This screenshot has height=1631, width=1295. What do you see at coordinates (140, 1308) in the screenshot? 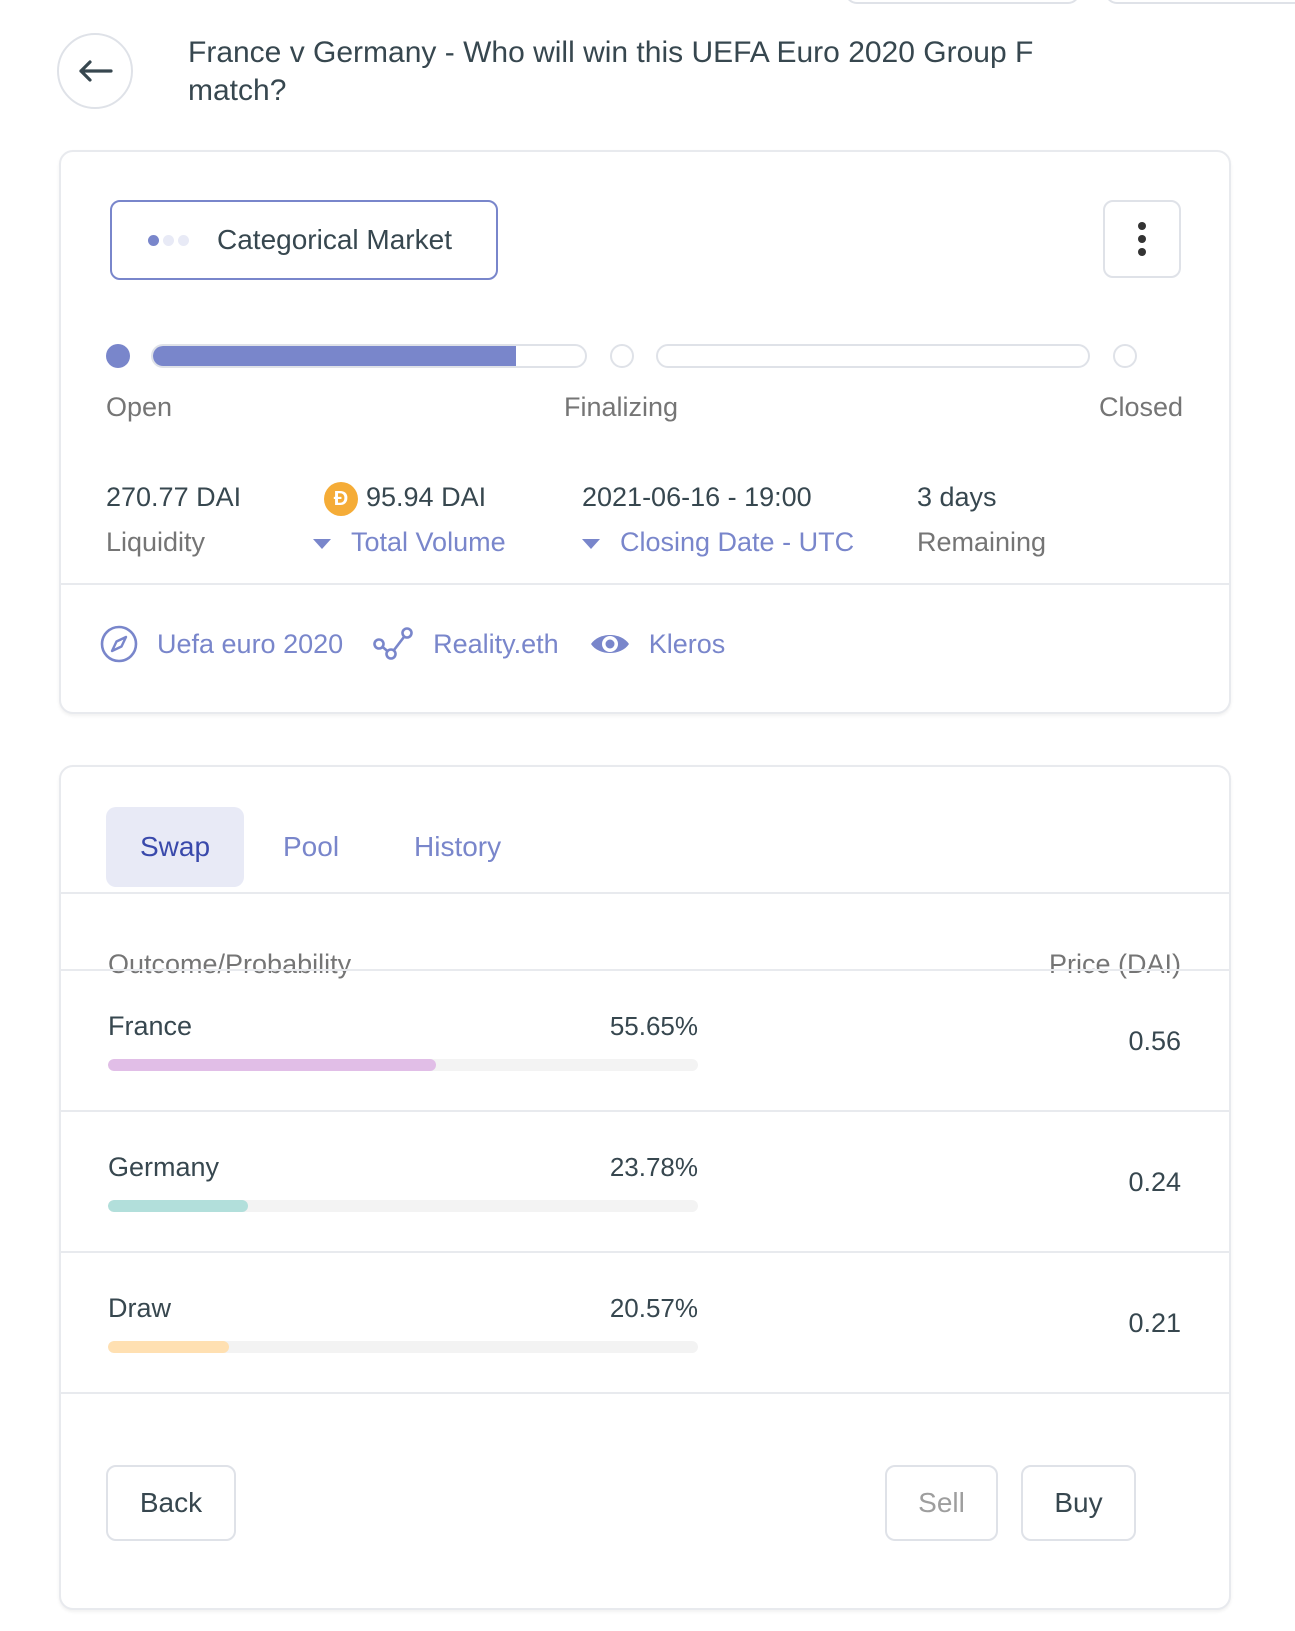
I see `outcome-name: Draw` at bounding box center [140, 1308].